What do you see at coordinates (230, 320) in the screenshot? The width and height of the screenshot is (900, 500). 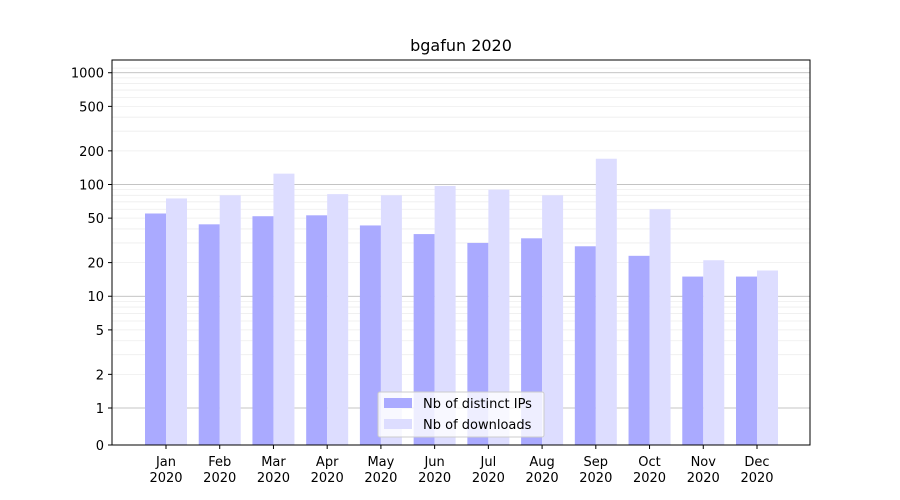 I see `bar-downloads-feb` at bounding box center [230, 320].